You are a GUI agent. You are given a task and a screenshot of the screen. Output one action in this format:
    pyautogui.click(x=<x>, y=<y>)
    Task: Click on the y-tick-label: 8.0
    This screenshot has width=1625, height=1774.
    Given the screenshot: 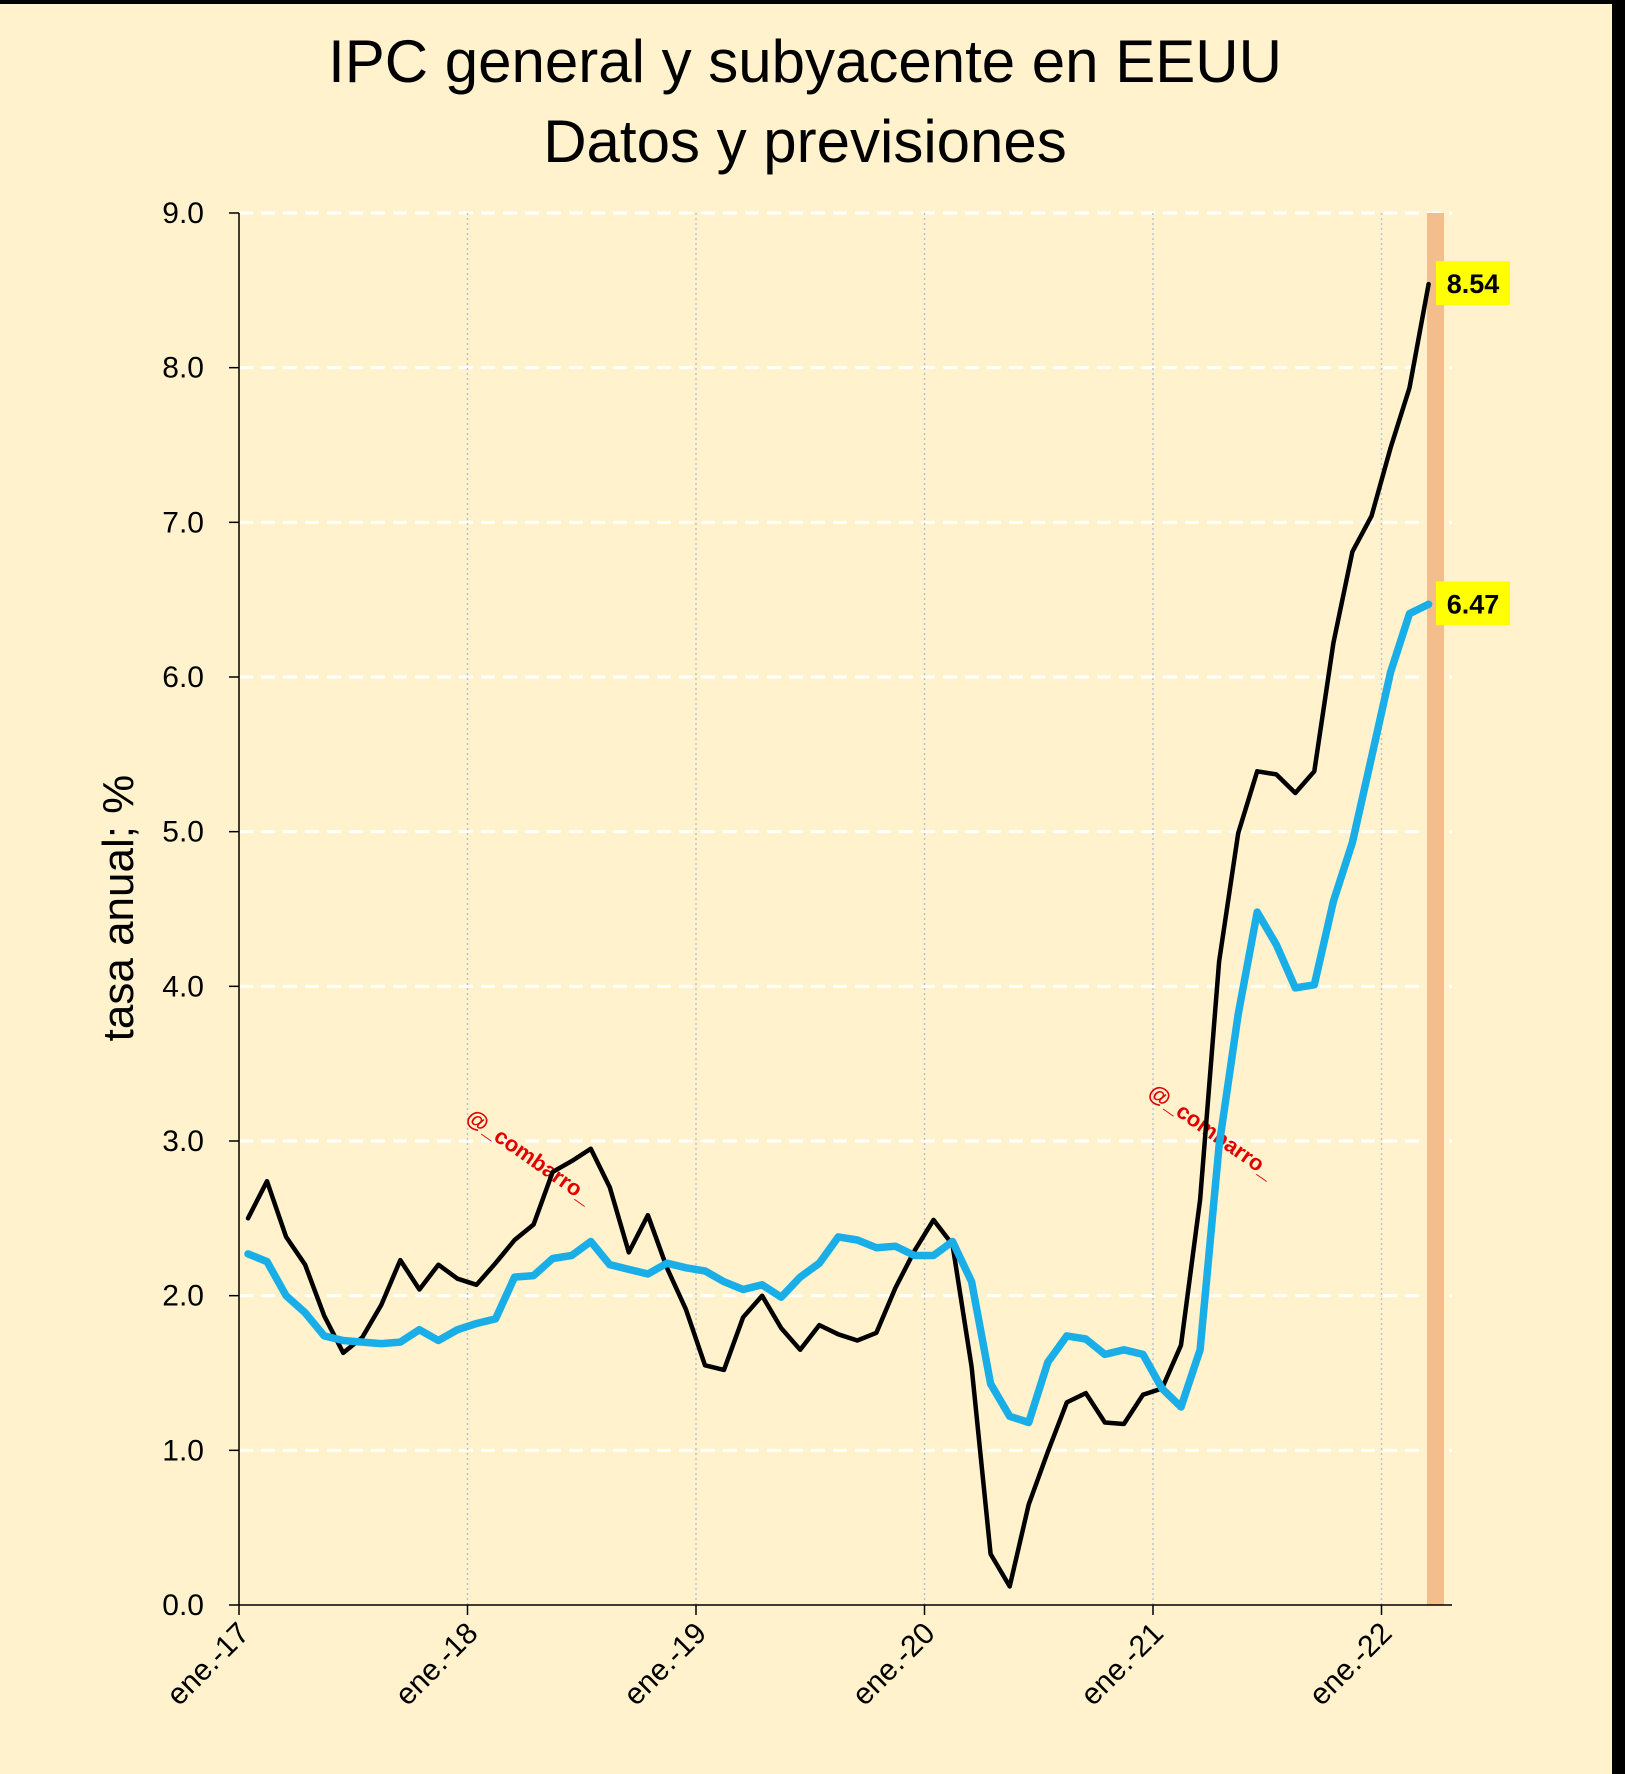 What is the action you would take?
    pyautogui.click(x=183, y=368)
    